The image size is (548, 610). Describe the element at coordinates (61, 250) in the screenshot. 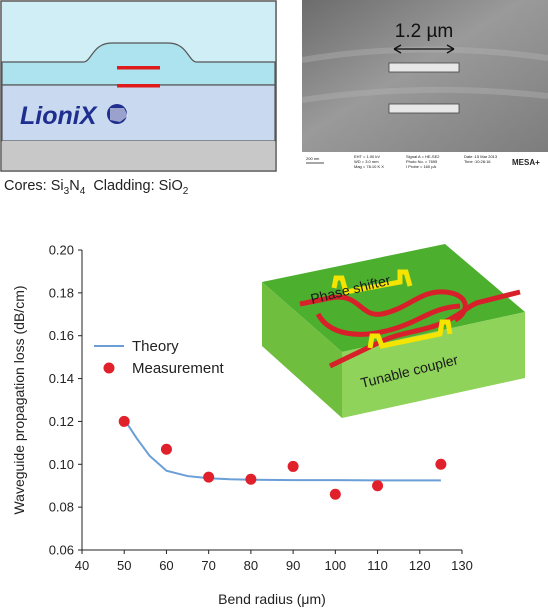

I see `y-tick-label: 0.20` at that location.